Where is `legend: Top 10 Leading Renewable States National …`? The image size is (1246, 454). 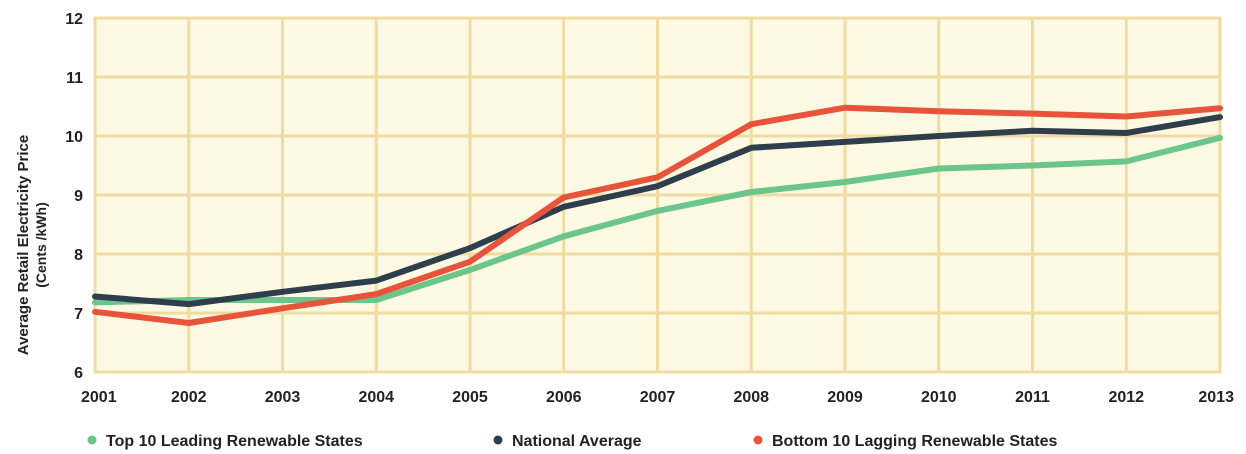
legend: Top 10 Leading Renewable States National … is located at coordinates (572, 441).